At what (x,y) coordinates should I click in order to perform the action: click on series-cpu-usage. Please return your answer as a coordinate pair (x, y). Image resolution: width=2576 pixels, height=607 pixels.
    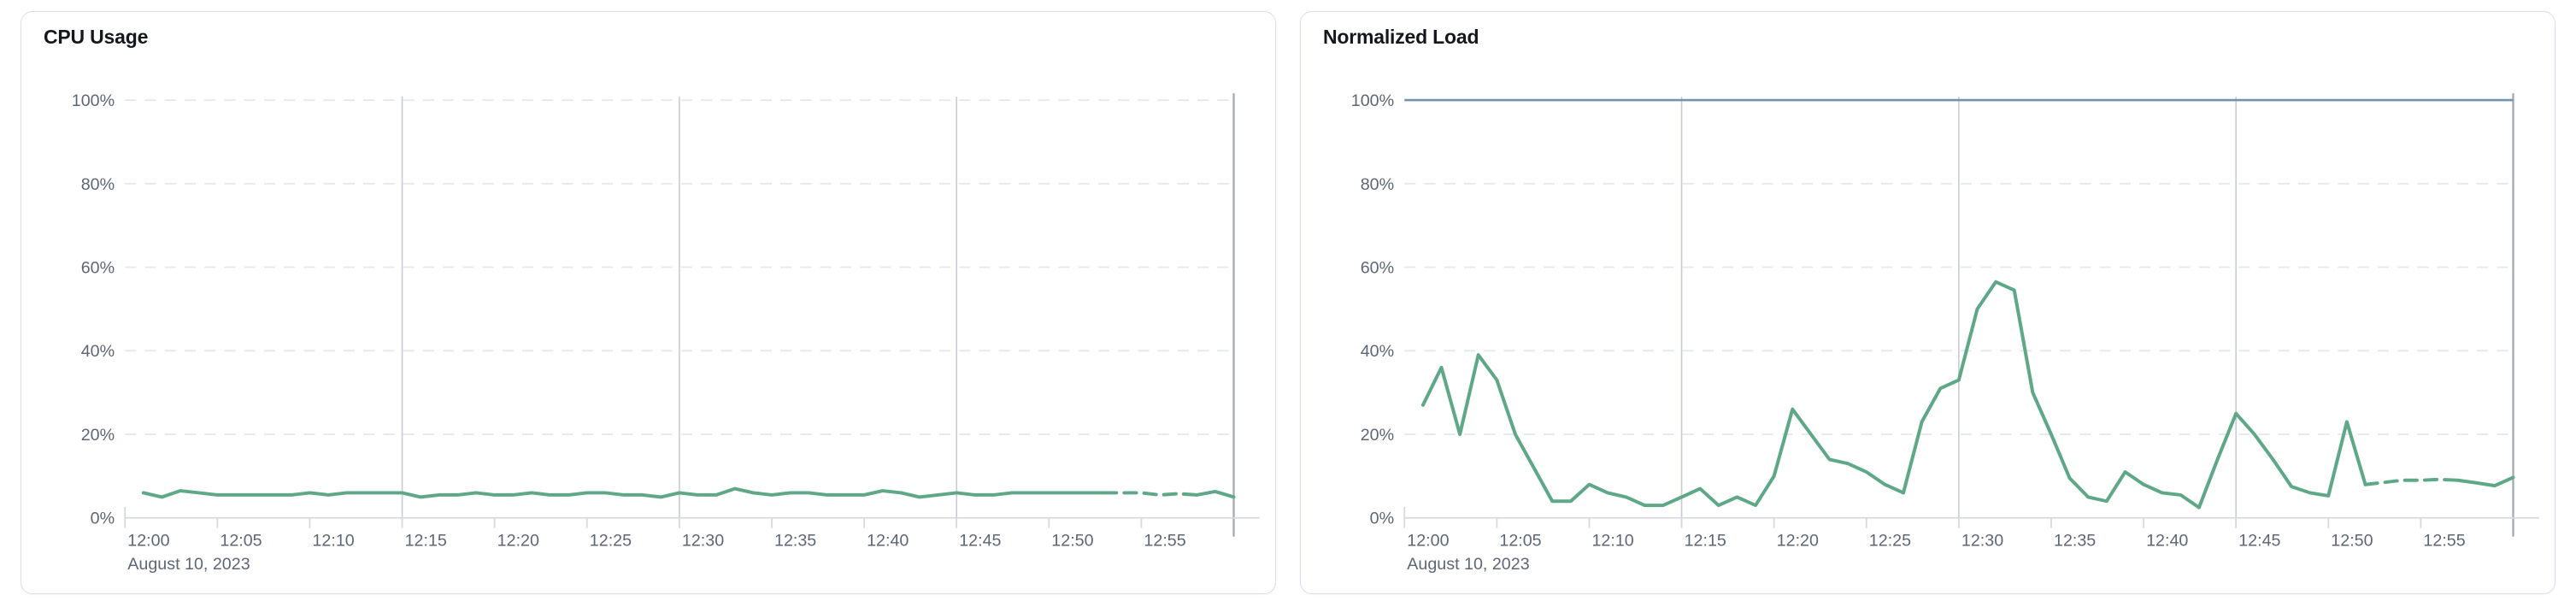
    Looking at the image, I should click on (624, 492).